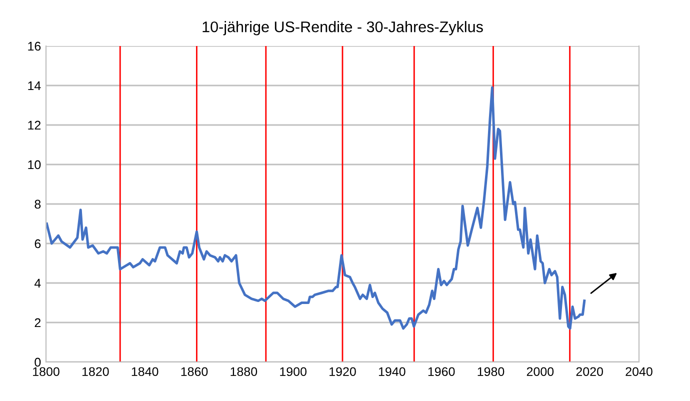  I want to click on y-tick-label: 4, so click(37, 283).